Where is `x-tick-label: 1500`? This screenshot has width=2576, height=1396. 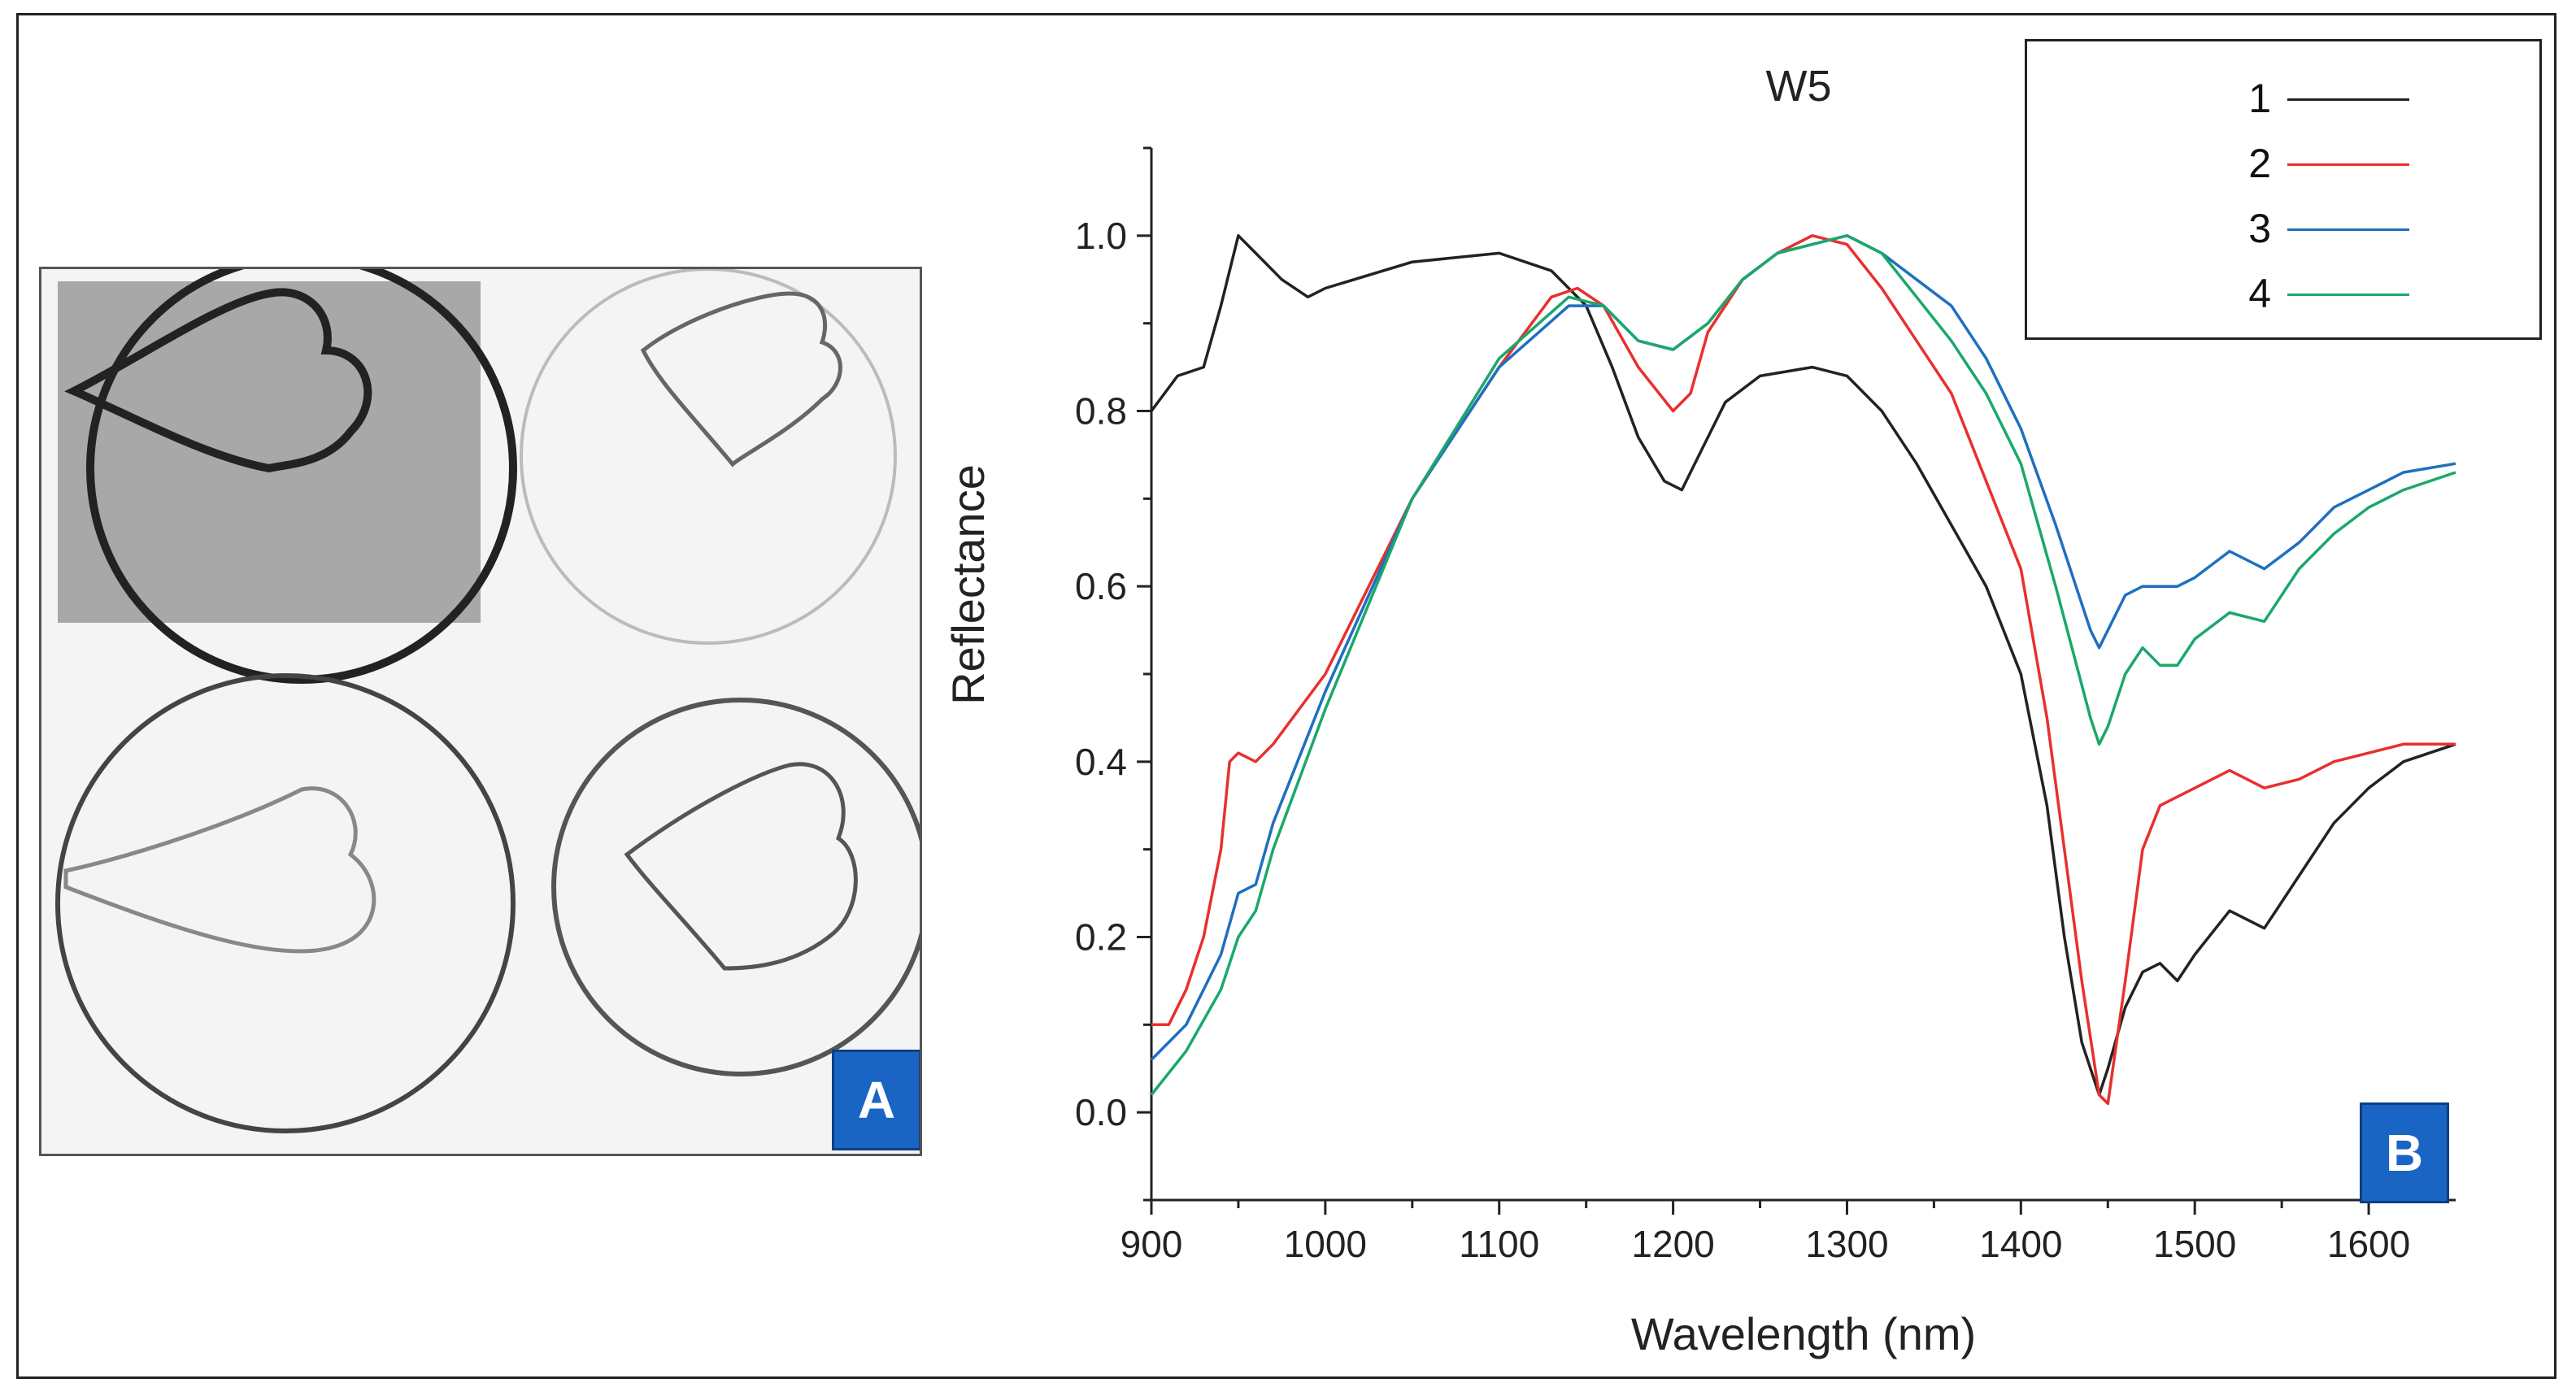 x-tick-label: 1500 is located at coordinates (2195, 1244).